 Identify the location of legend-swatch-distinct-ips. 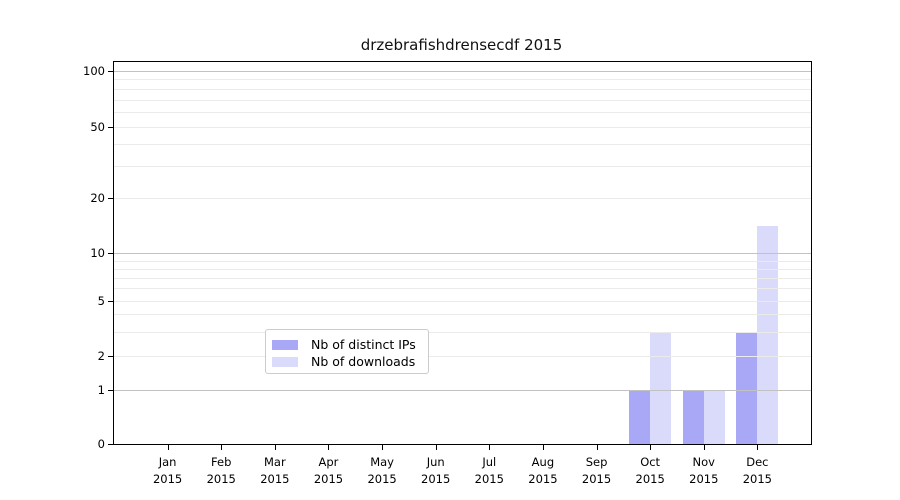
(285, 344).